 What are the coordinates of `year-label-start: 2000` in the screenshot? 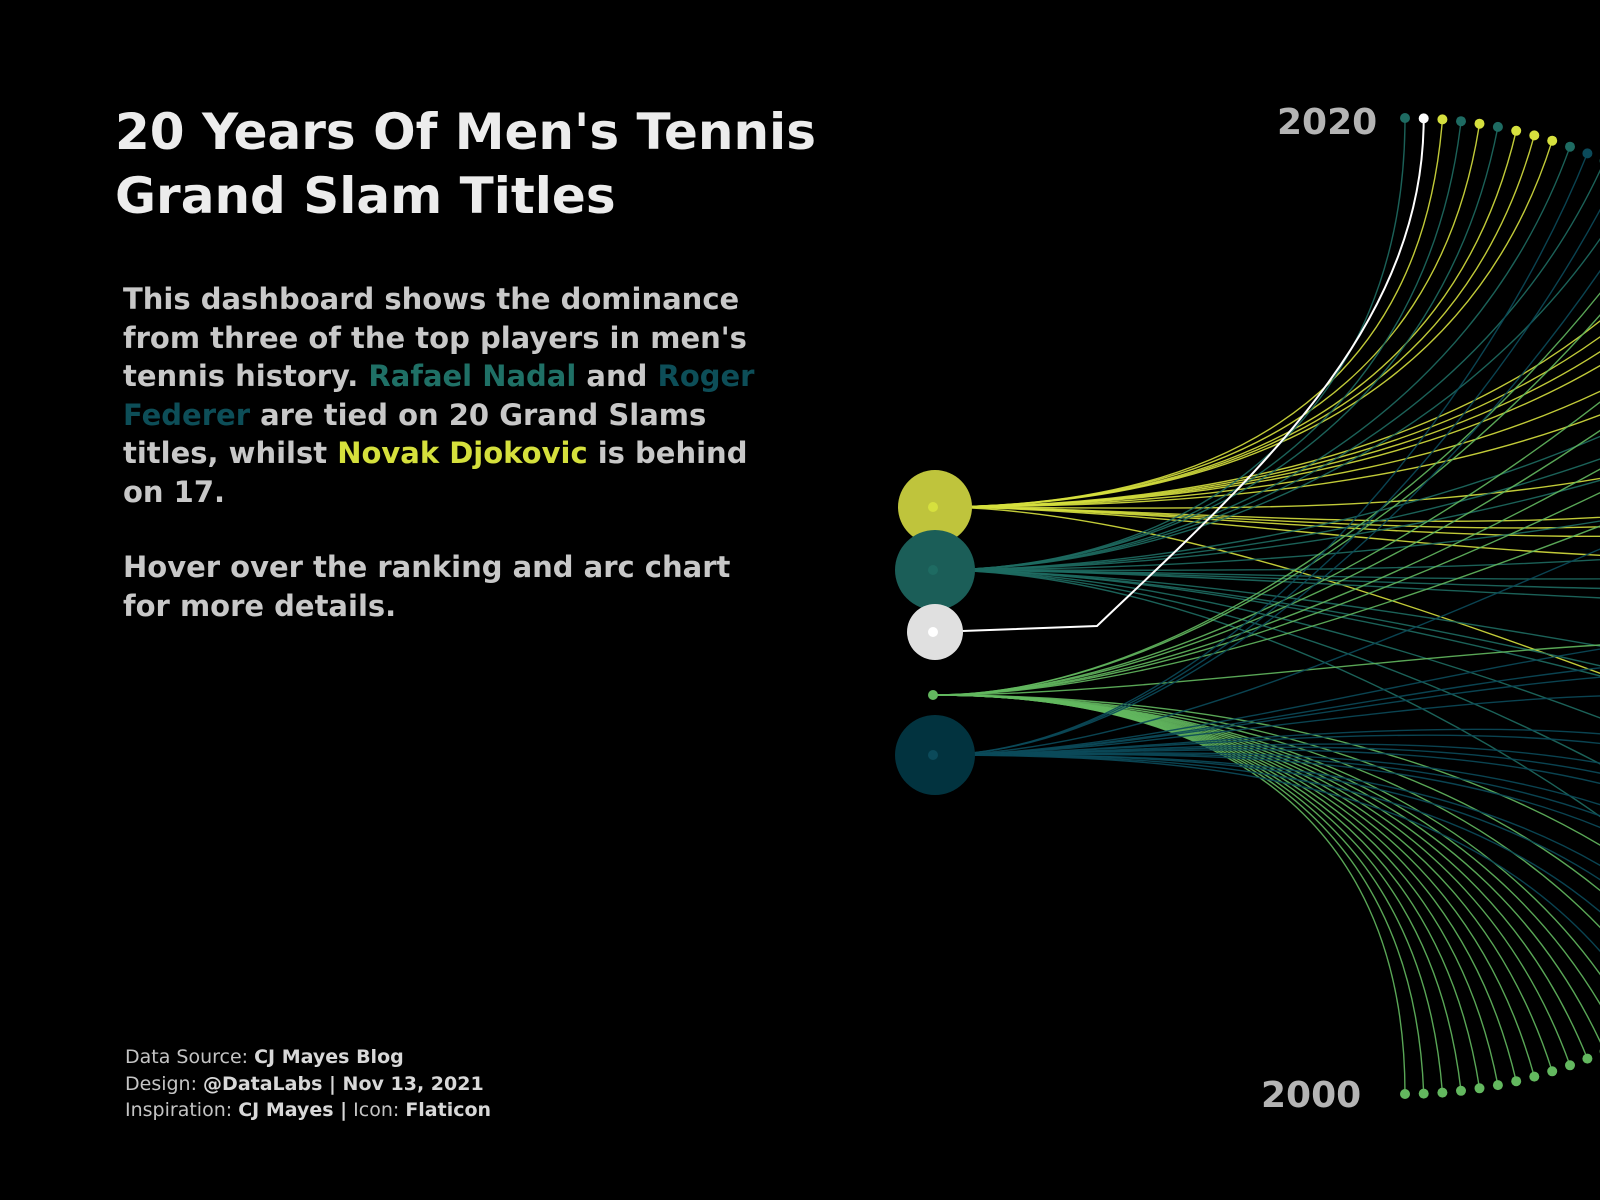 It's located at (1311, 1095).